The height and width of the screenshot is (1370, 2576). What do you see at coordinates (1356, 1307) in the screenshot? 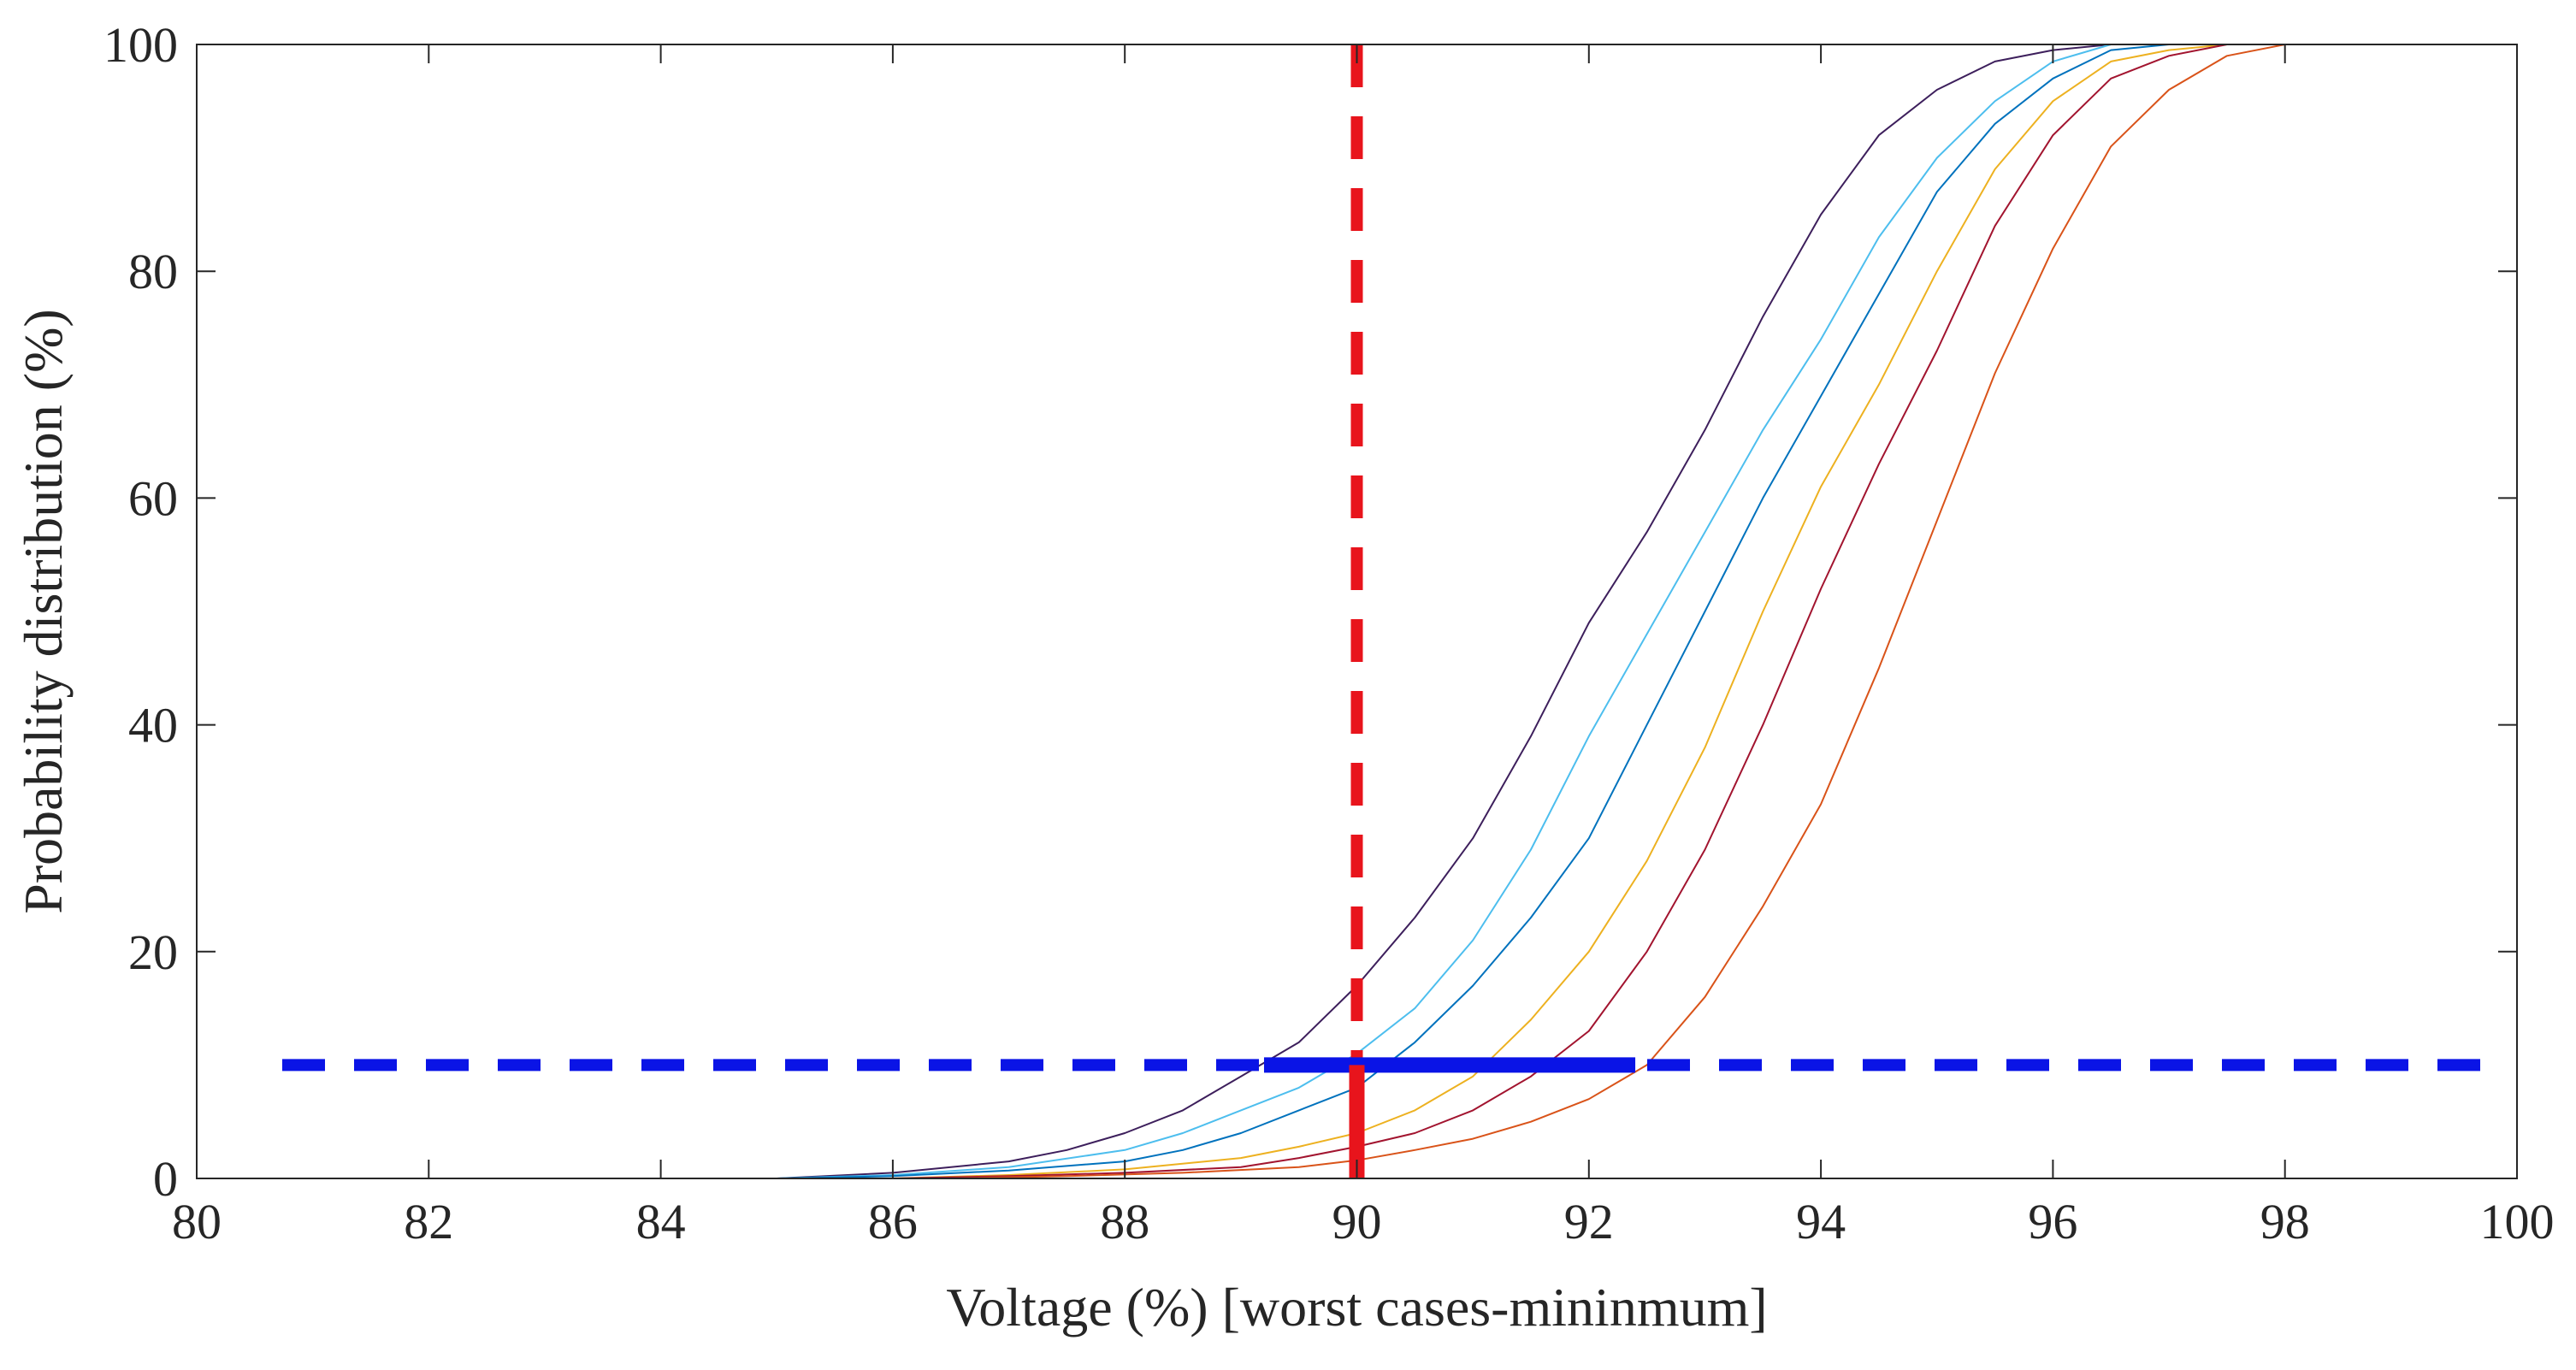
I see `x-axis-label: Voltage (%) [worst cases-mininmum]` at bounding box center [1356, 1307].